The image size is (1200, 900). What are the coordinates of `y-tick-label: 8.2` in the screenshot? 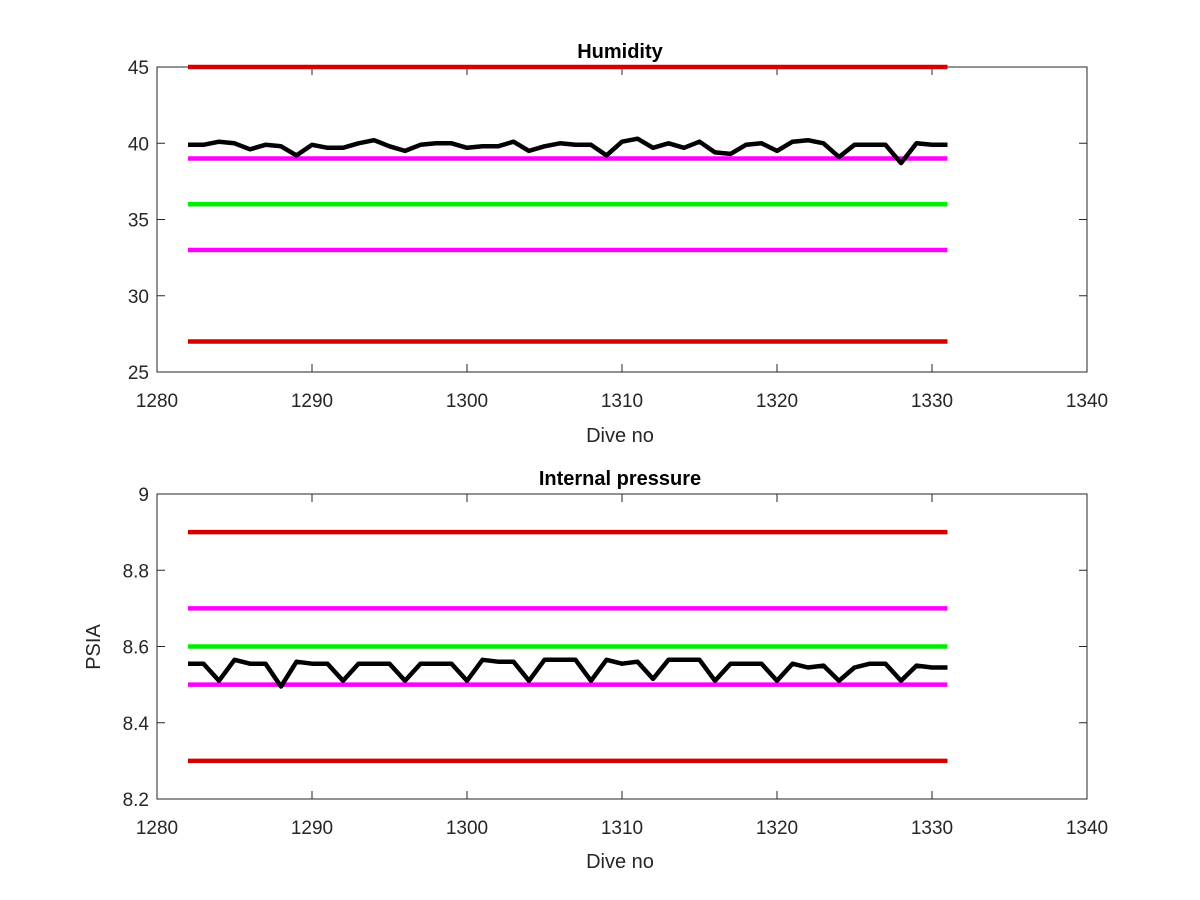 It's located at (136, 800).